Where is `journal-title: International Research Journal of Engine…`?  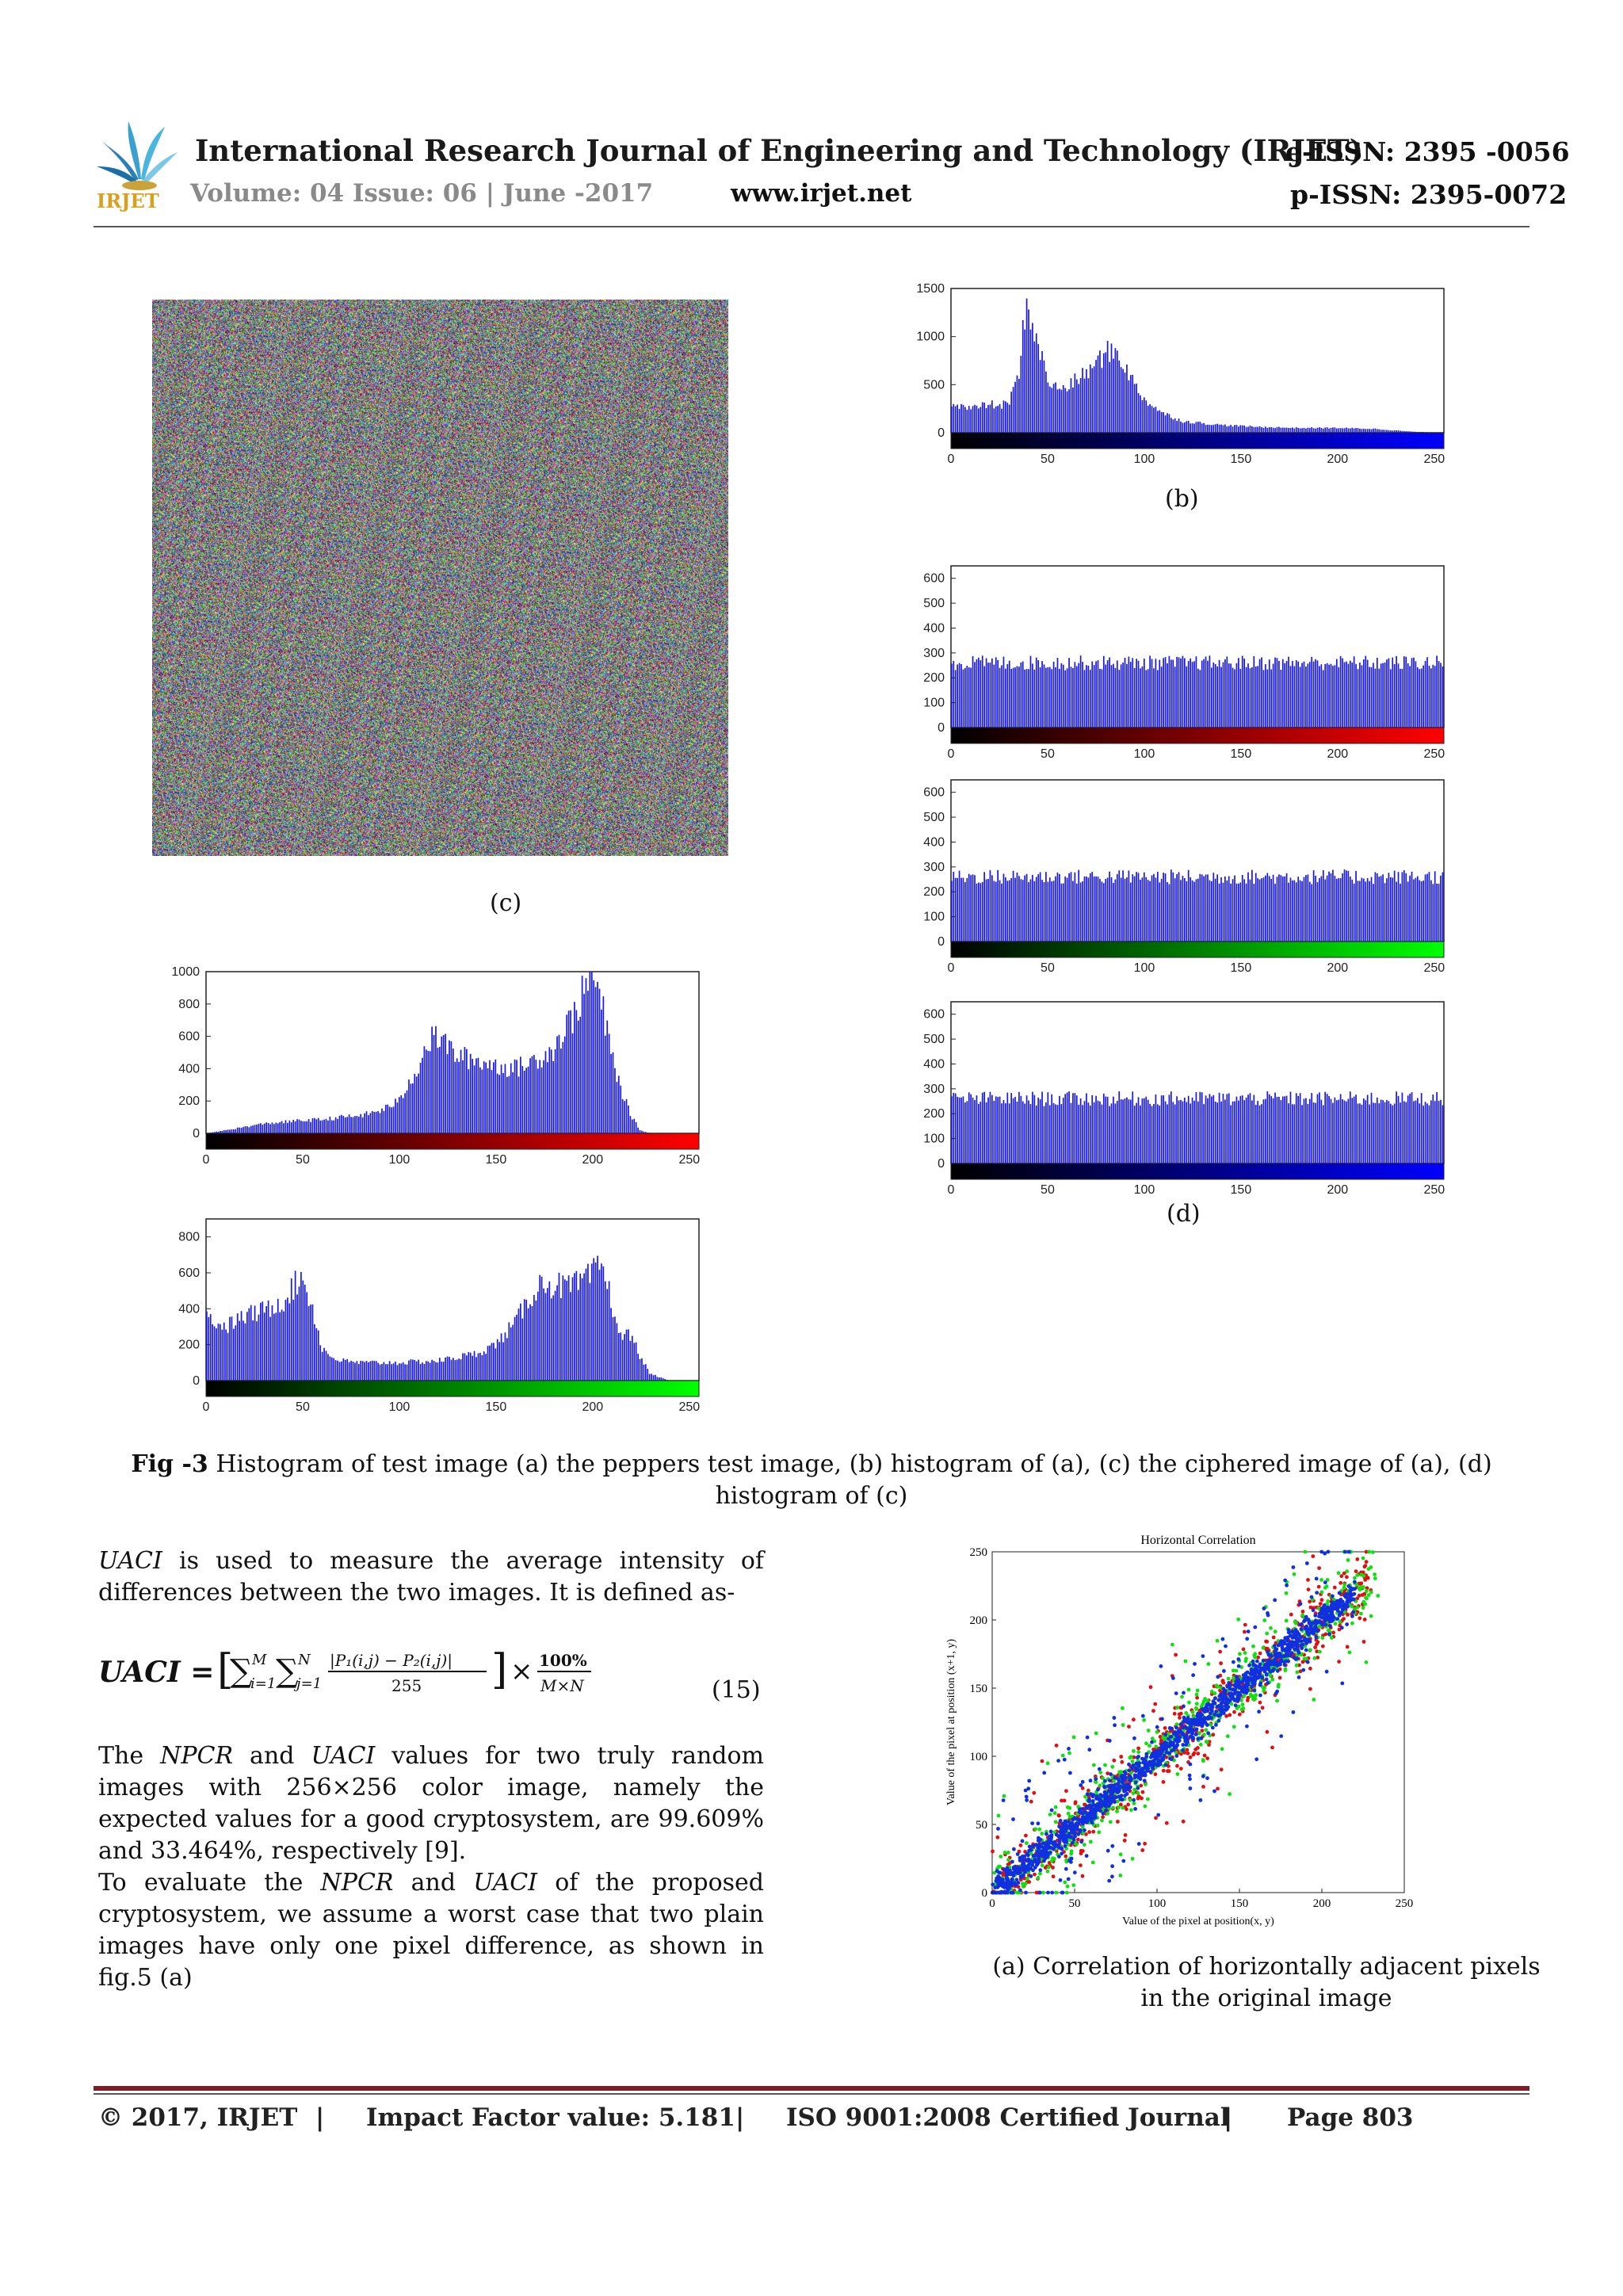
journal-title: International Research Journal of Engine… is located at coordinates (779, 150).